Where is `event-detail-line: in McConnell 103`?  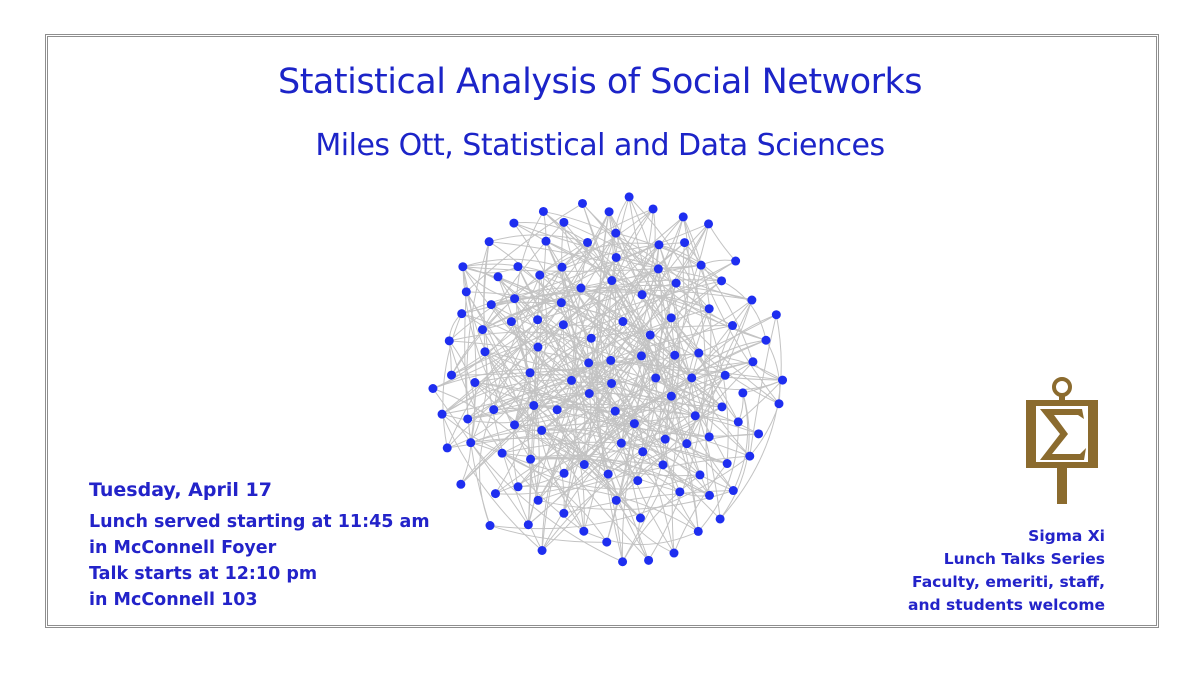
event-detail-line: in McConnell 103 is located at coordinates (173, 600).